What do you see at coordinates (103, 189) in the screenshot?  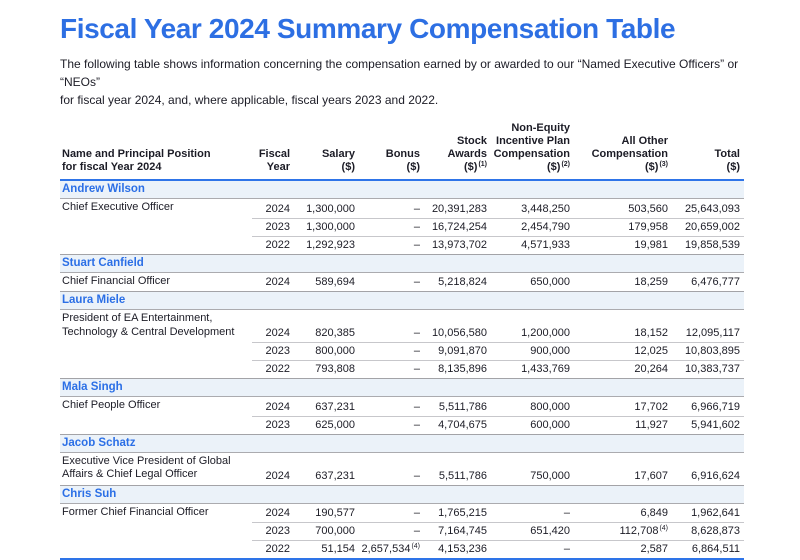 I see `executive-name: Andrew Wilson` at bounding box center [103, 189].